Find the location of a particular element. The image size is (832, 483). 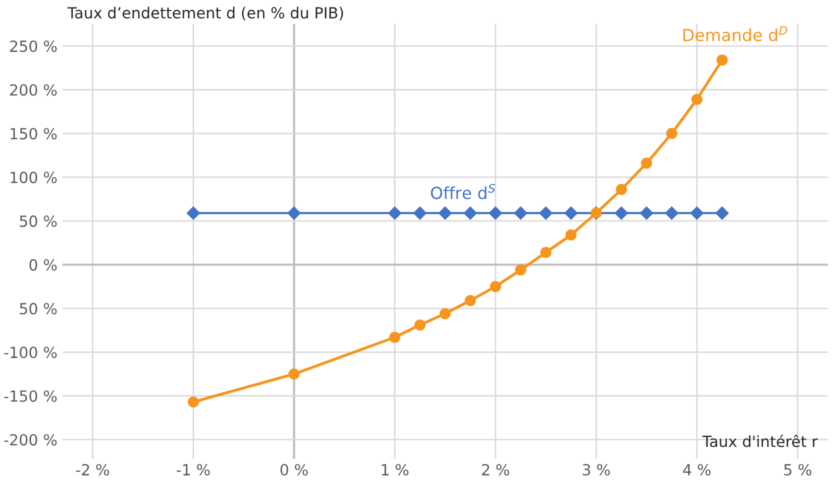

x-tick-label: 5 % is located at coordinates (798, 470).